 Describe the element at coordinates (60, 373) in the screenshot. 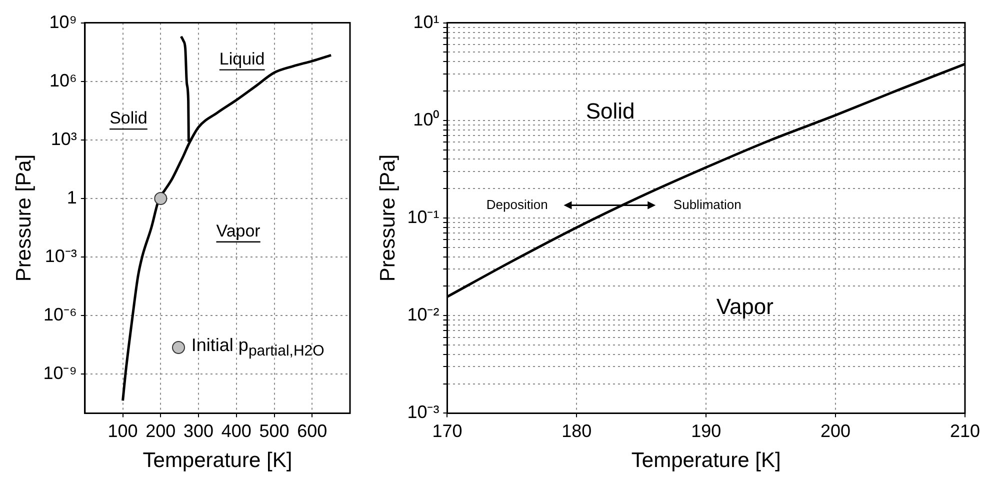

I see `y-tick-label: 10⁻⁹` at that location.